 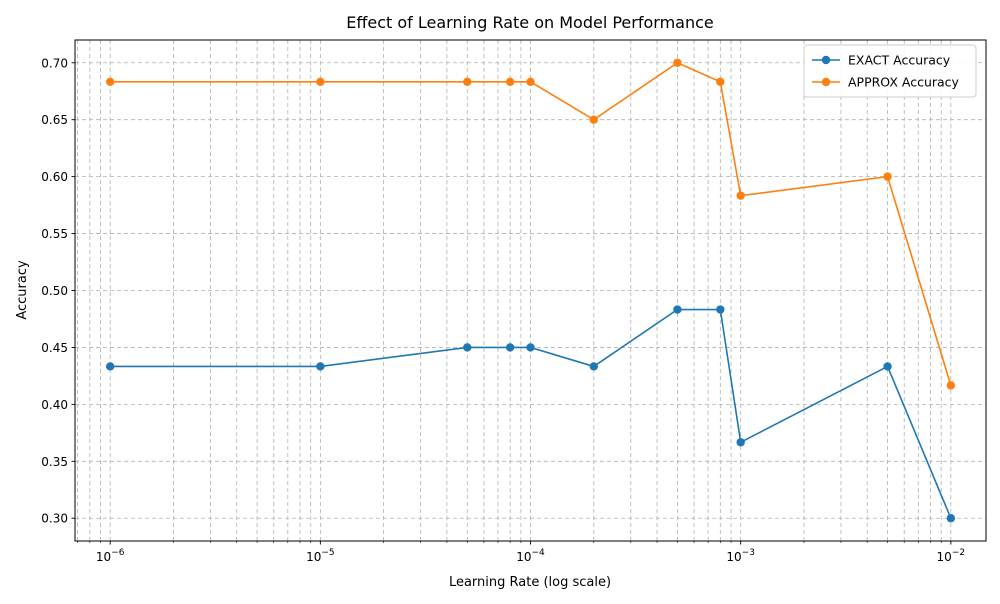 What do you see at coordinates (22, 290) in the screenshot?
I see `y-axis-label: Accuracy` at bounding box center [22, 290].